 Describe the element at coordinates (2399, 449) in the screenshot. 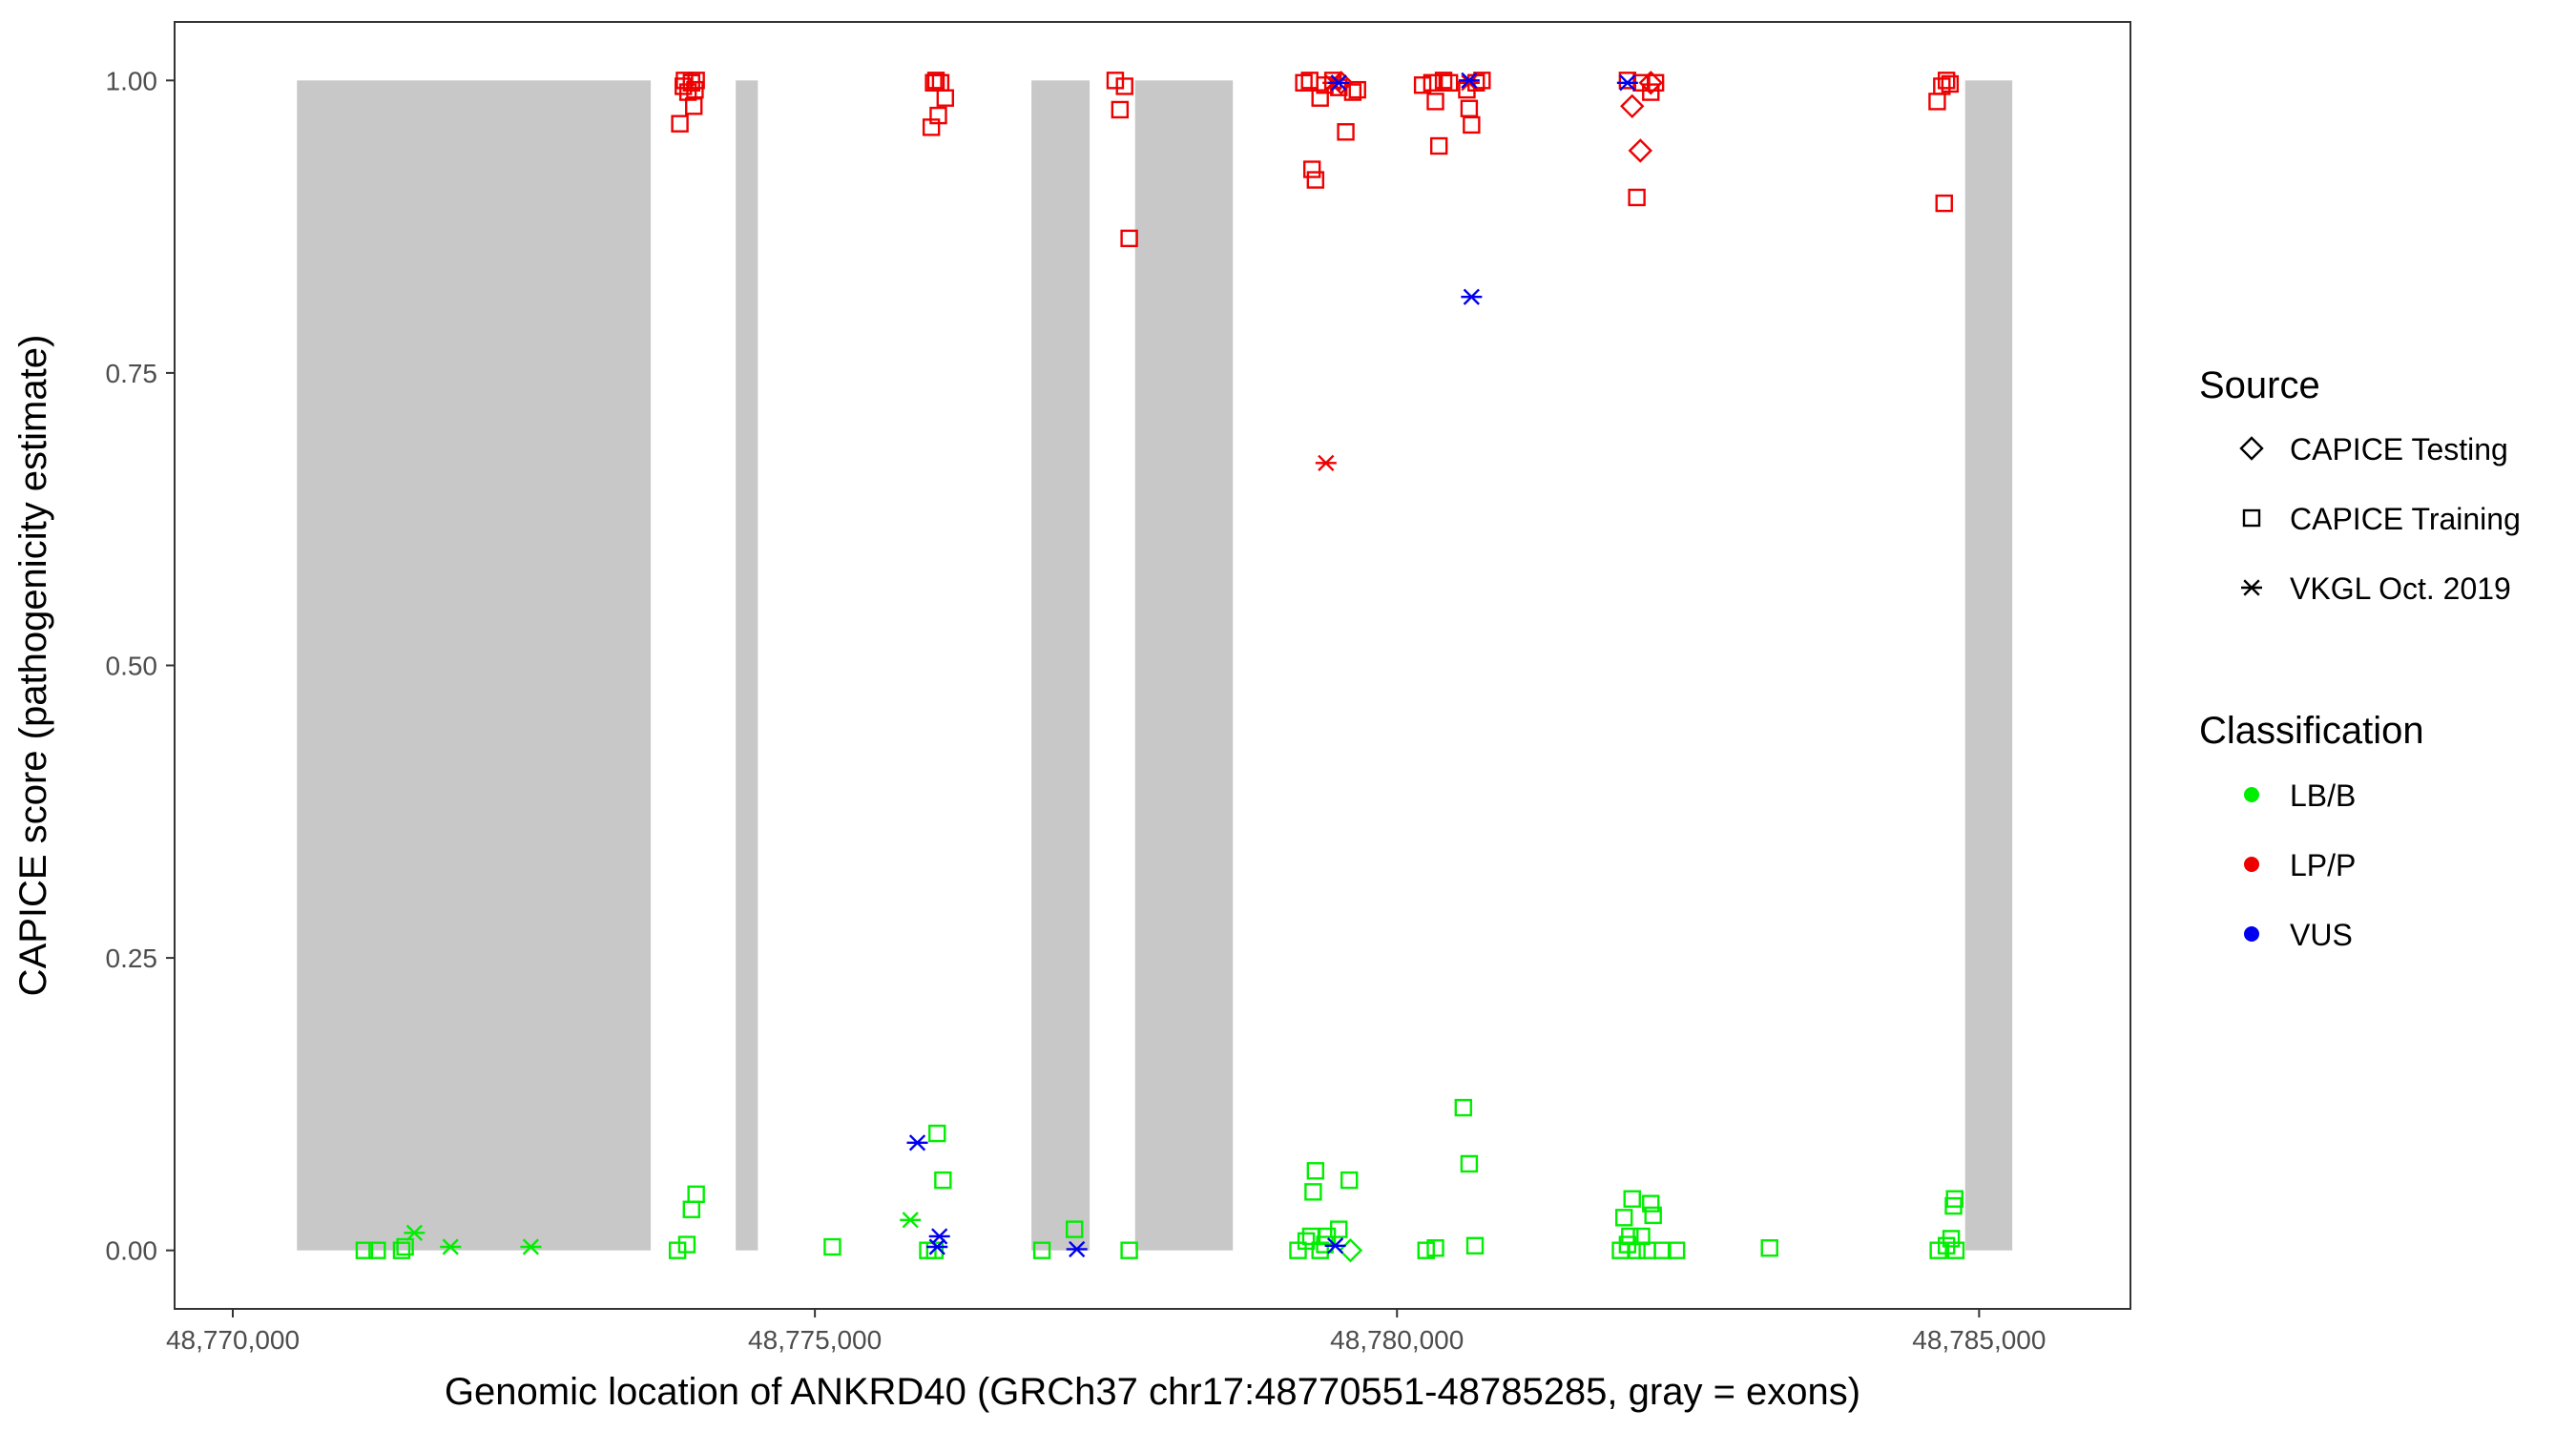

I see `legend-item-label: CAPICE Testing` at that location.